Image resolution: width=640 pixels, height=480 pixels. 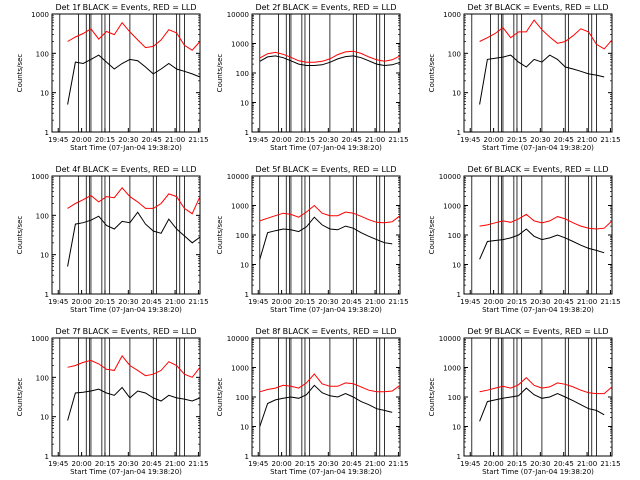 I want to click on panel-title: Det 8f BLACK = Events, RED = LLD, so click(x=325, y=331).